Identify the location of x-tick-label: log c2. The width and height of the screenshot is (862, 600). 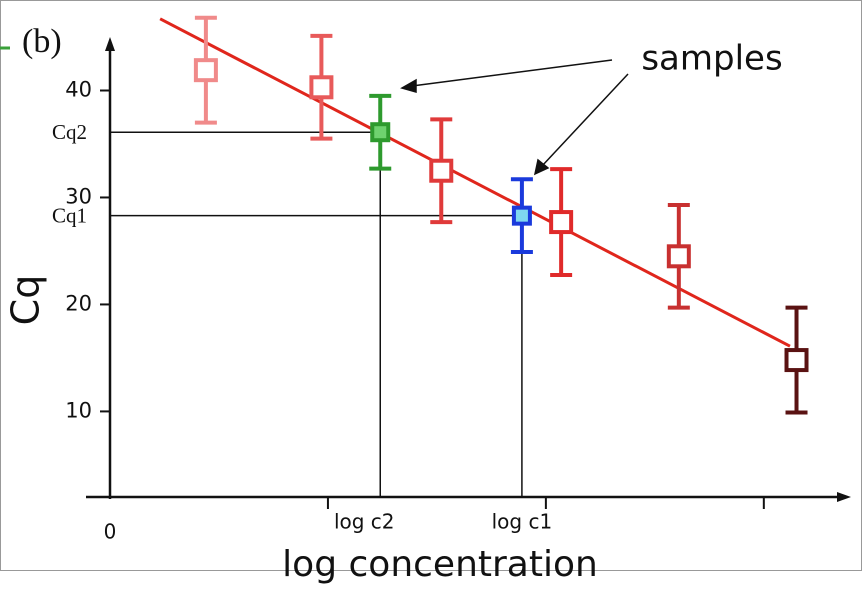
(364, 522).